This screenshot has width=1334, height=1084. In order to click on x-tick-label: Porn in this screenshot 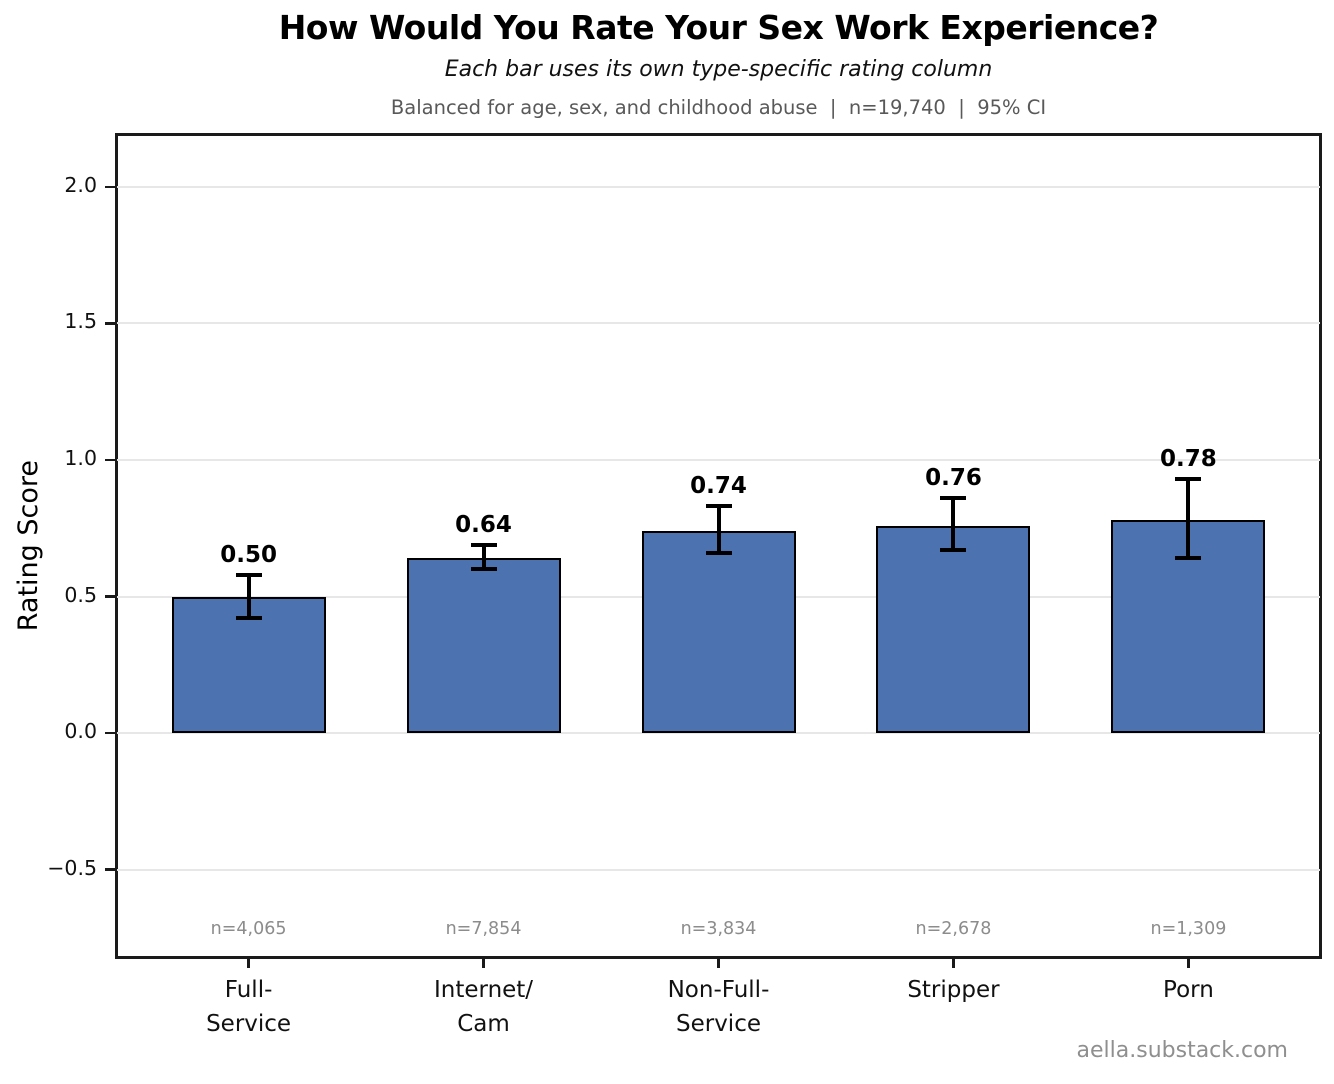, I will do `click(1188, 990)`.